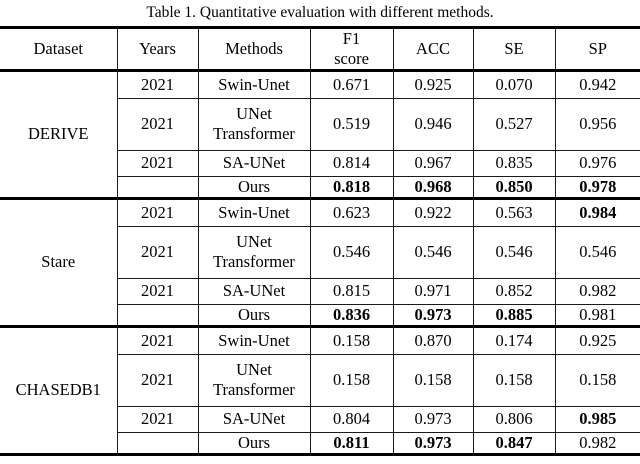 This screenshot has width=640, height=464. What do you see at coordinates (433, 291) in the screenshot?
I see `metric-cell-acc: 0.971` at bounding box center [433, 291].